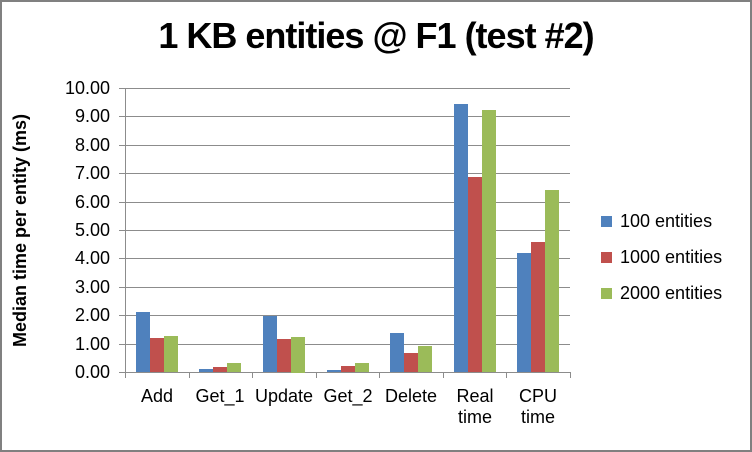  What do you see at coordinates (125, 230) in the screenshot?
I see `y-axis-line` at bounding box center [125, 230].